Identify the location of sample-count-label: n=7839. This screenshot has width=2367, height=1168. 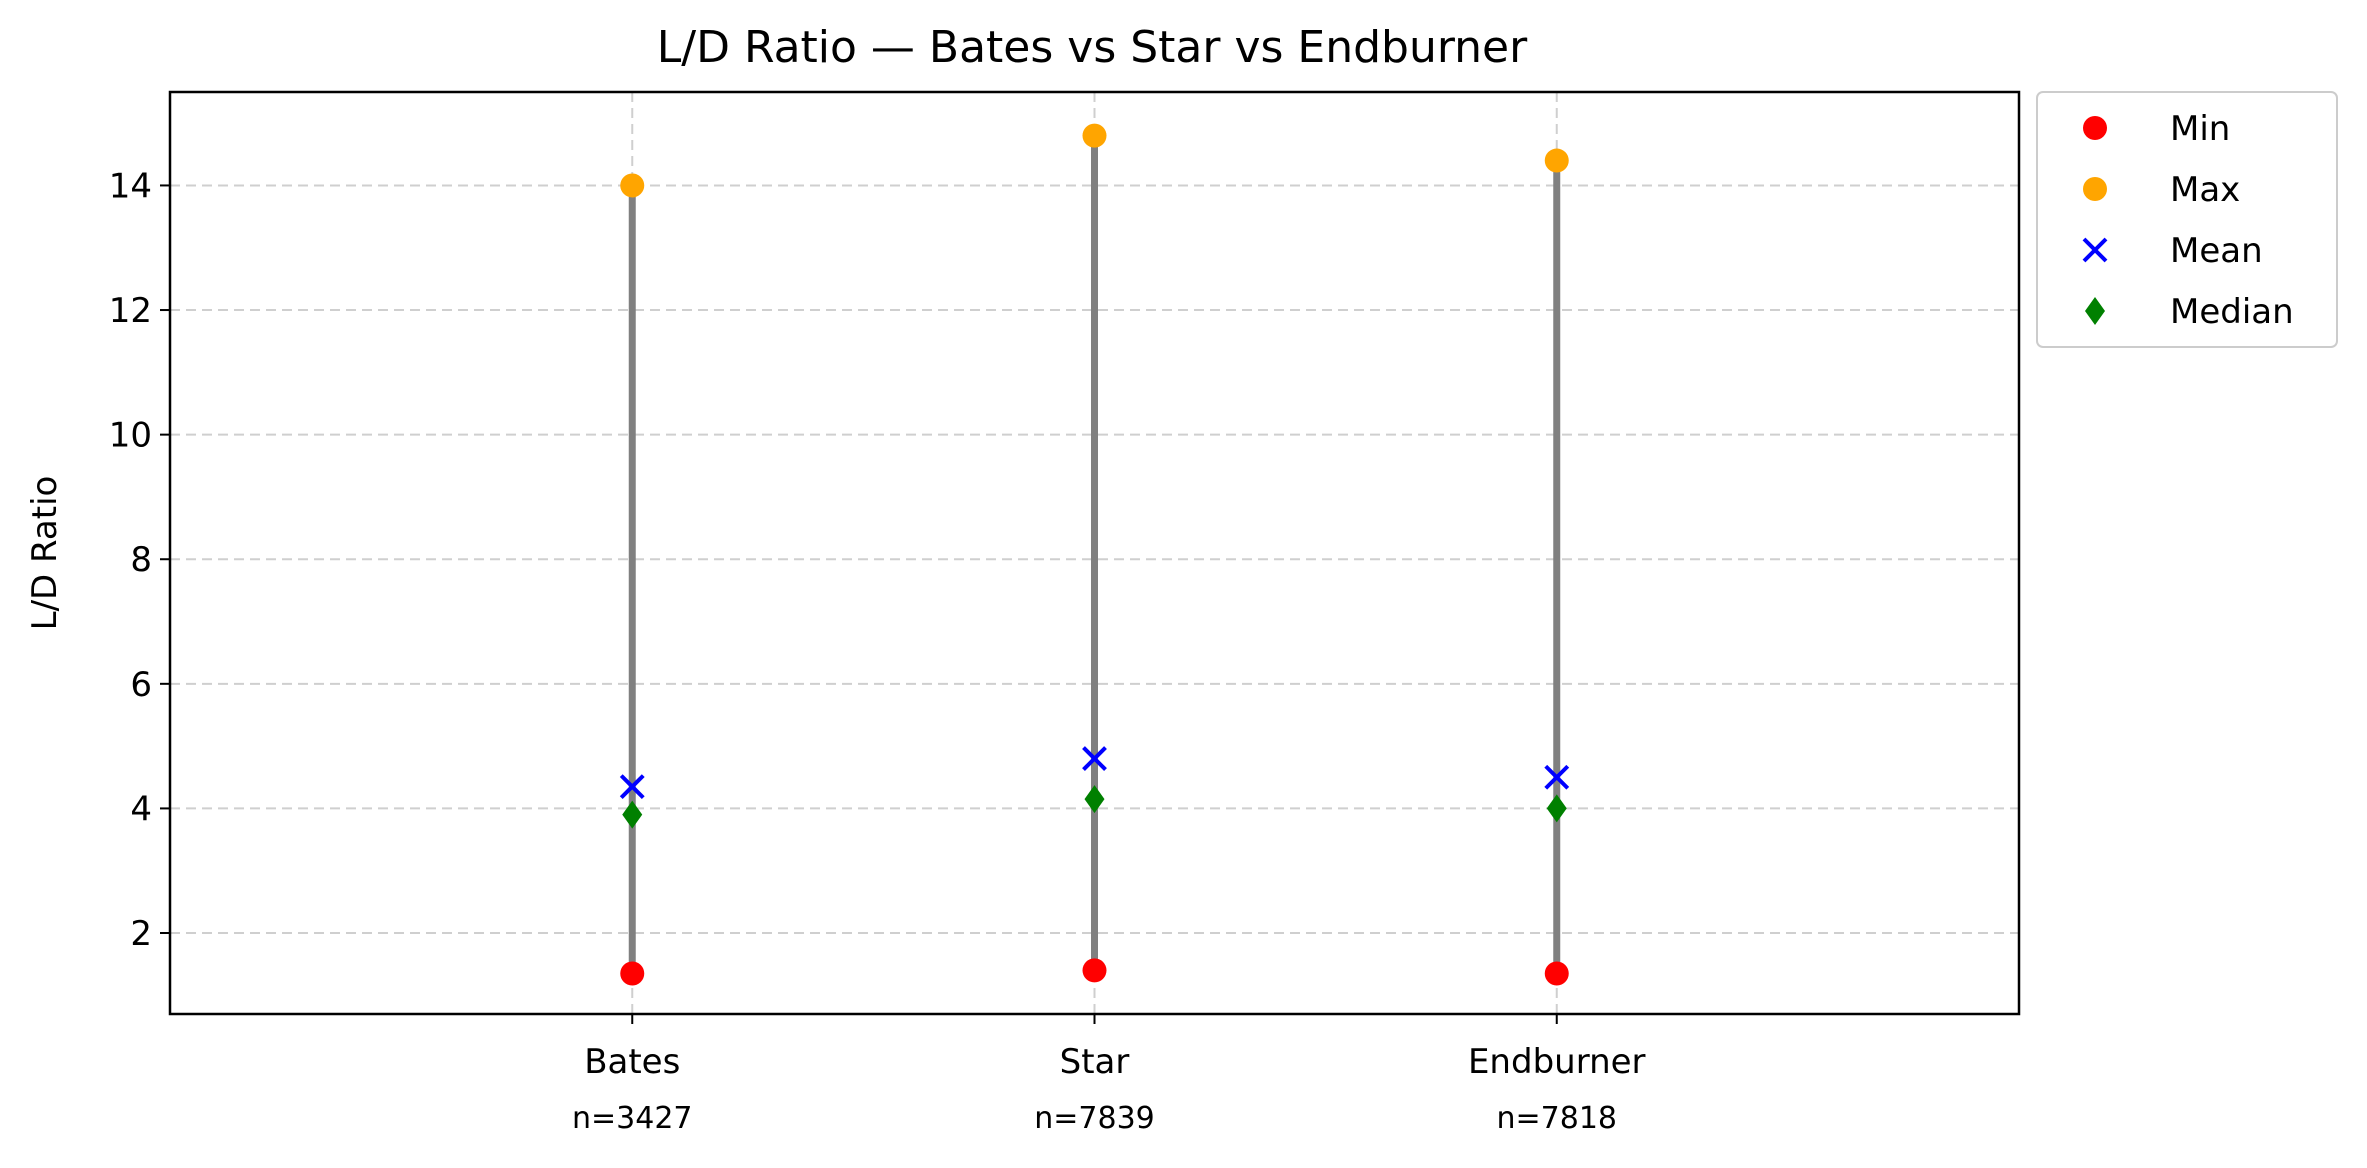
(1094, 1118).